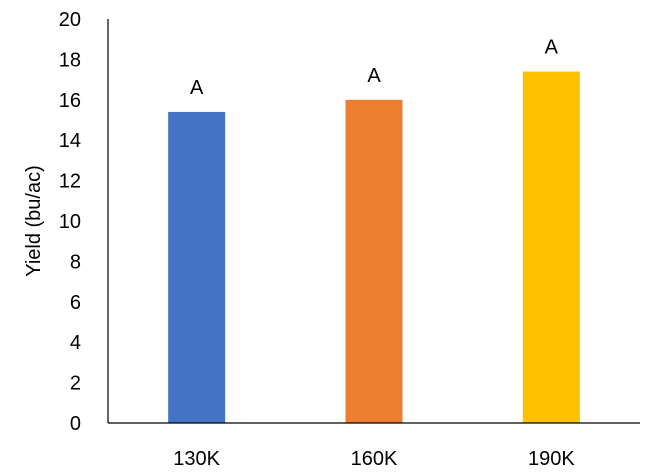  I want to click on y-tick-label: 12, so click(70, 182).